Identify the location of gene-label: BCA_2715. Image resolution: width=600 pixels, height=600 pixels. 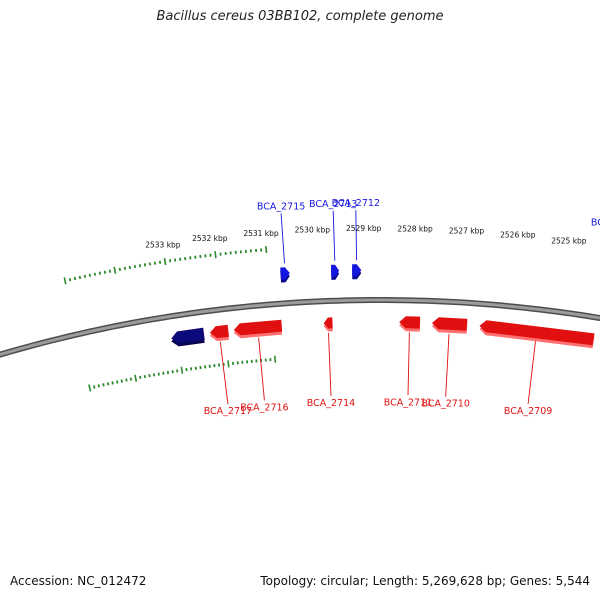
(281, 206).